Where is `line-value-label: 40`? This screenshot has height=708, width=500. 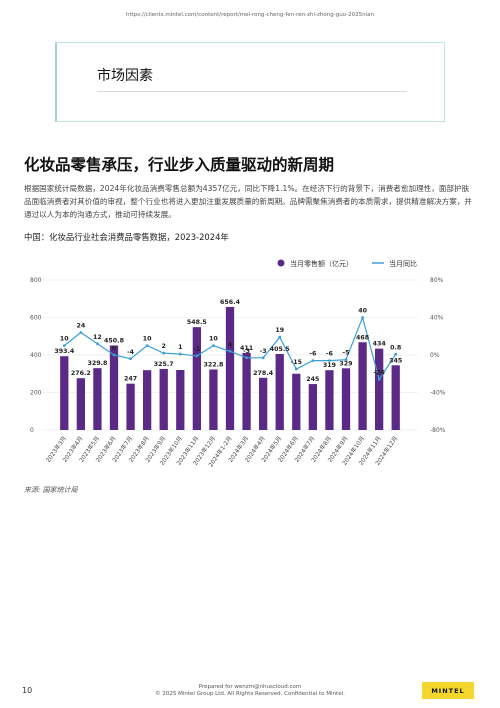 line-value-label: 40 is located at coordinates (362, 311).